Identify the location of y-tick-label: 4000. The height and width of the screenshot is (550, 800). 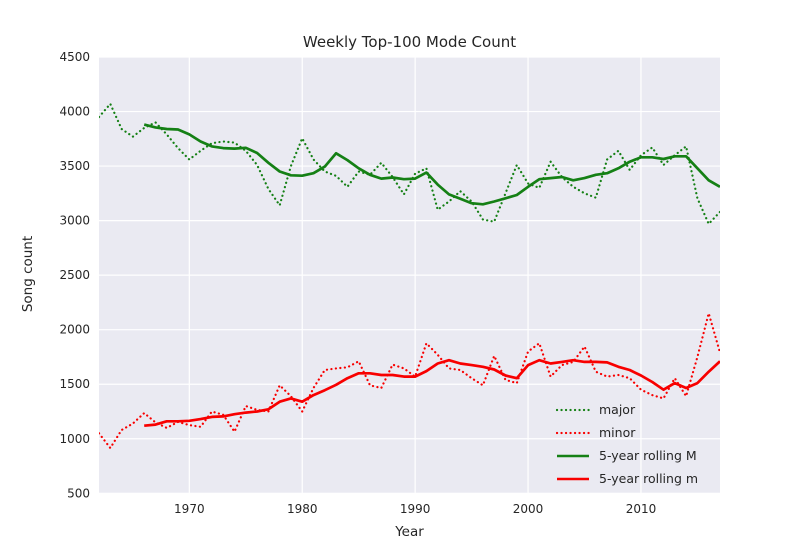
(74, 112).